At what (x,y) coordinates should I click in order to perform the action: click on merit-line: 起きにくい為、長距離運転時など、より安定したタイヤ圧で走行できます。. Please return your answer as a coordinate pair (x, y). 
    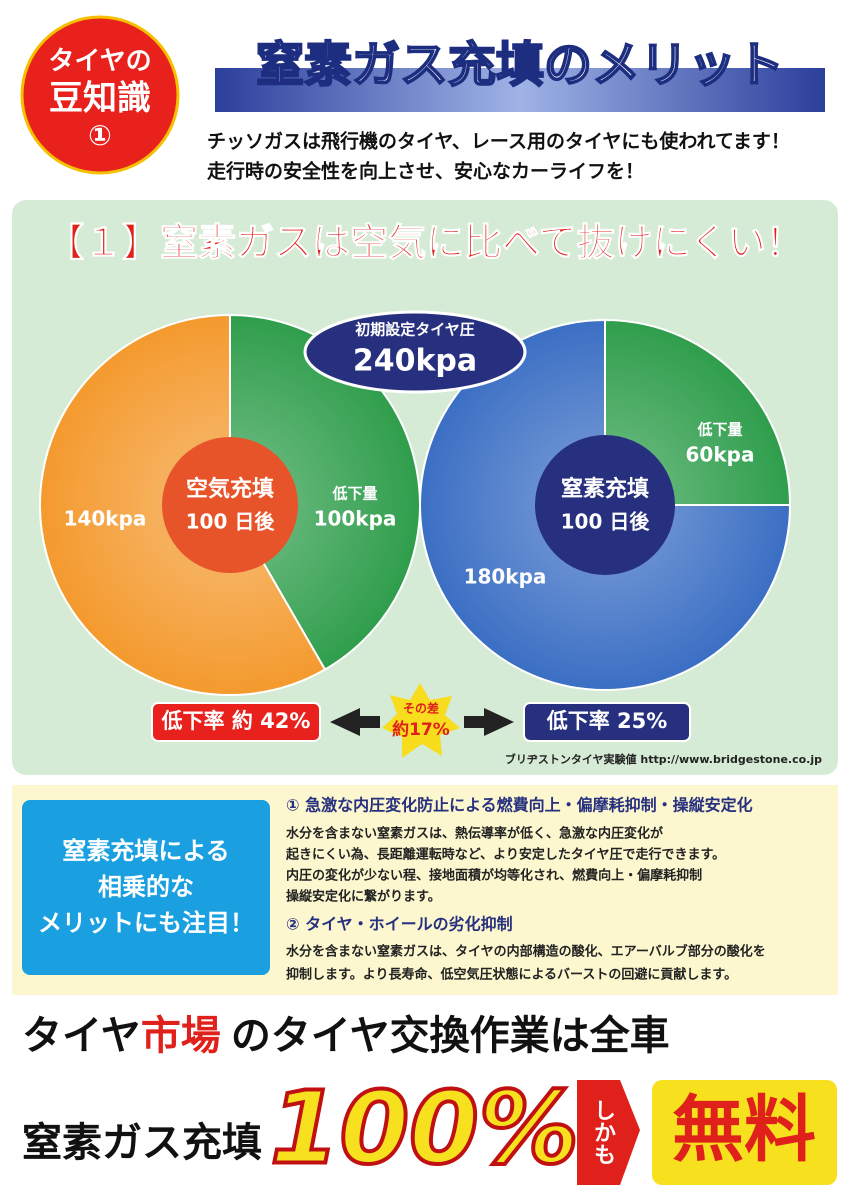
    Looking at the image, I should click on (505, 855).